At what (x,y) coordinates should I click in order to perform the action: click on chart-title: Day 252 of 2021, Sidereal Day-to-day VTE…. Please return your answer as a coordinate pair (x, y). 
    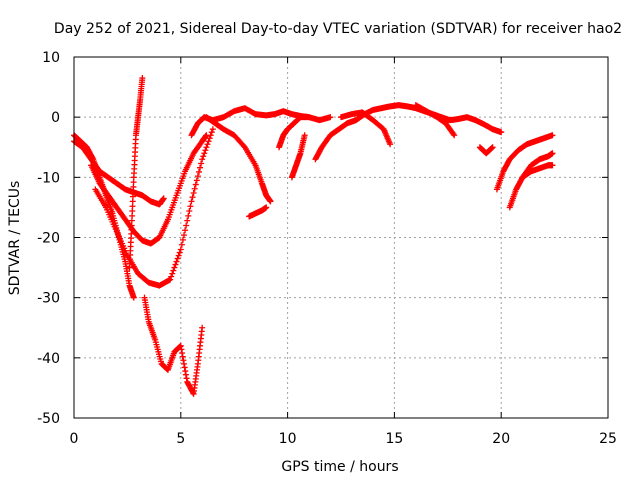
    Looking at the image, I should click on (338, 29).